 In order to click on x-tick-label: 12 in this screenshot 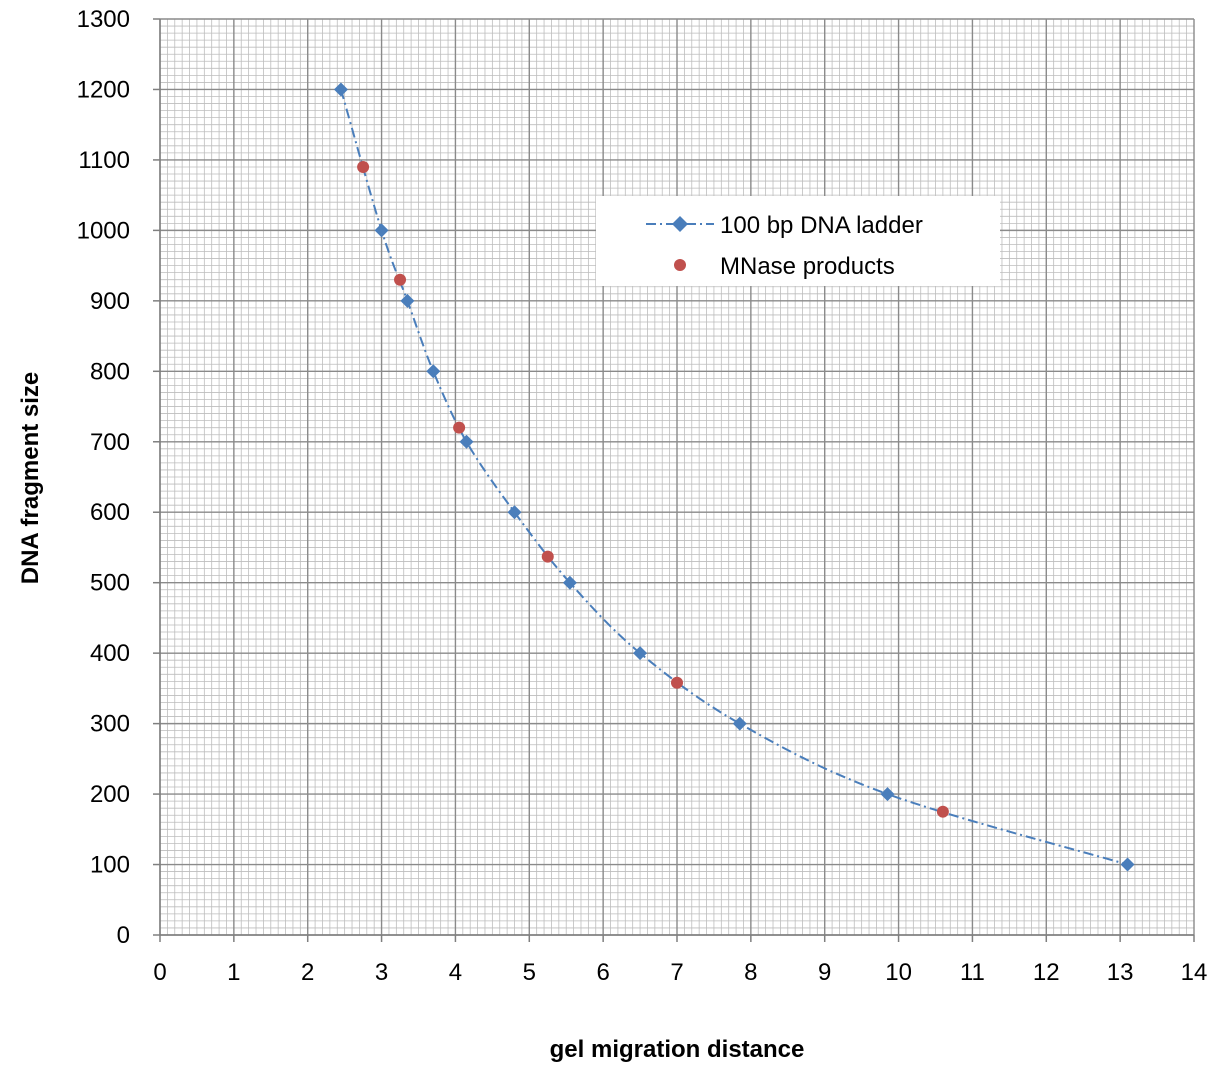, I will do `click(1046, 972)`.